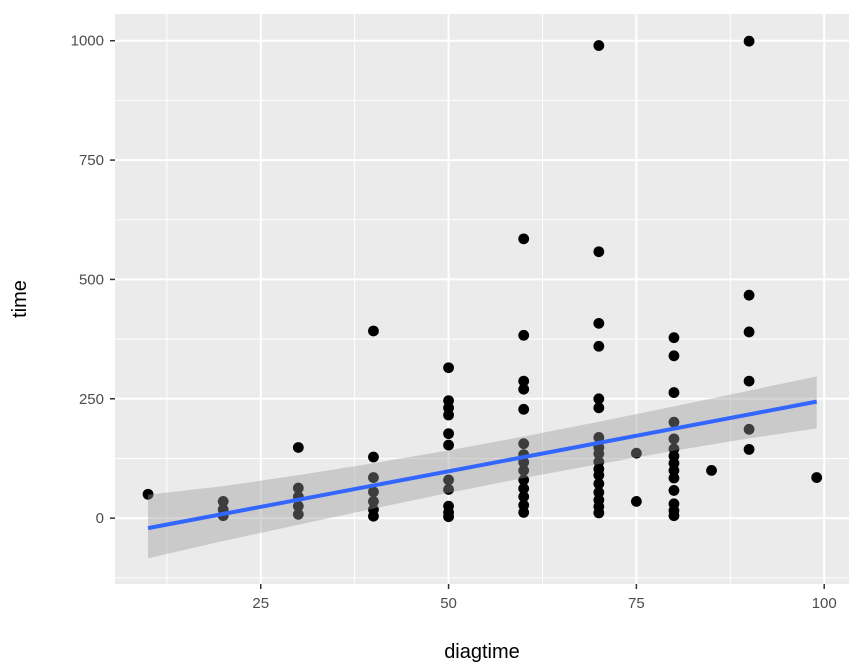 This screenshot has width=864, height=672. What do you see at coordinates (91, 160) in the screenshot?
I see `y-tick-label: 750` at bounding box center [91, 160].